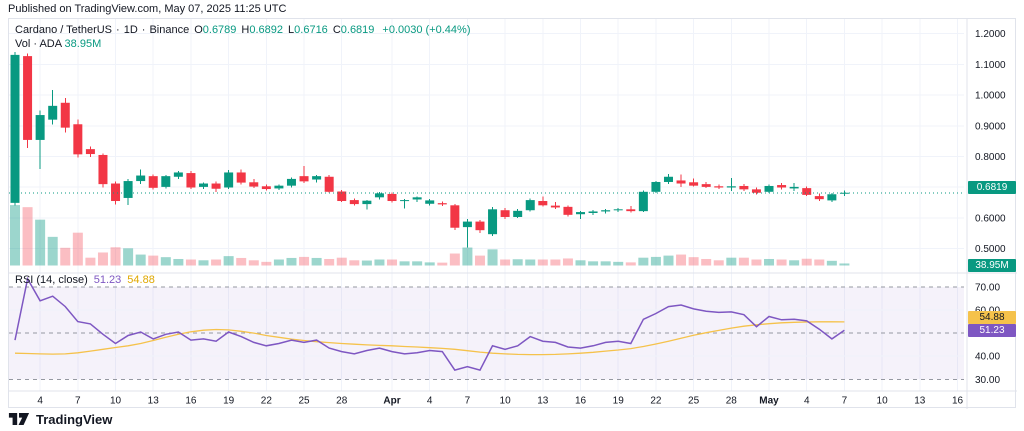  I want to click on axis-label: Apr, so click(391, 401).